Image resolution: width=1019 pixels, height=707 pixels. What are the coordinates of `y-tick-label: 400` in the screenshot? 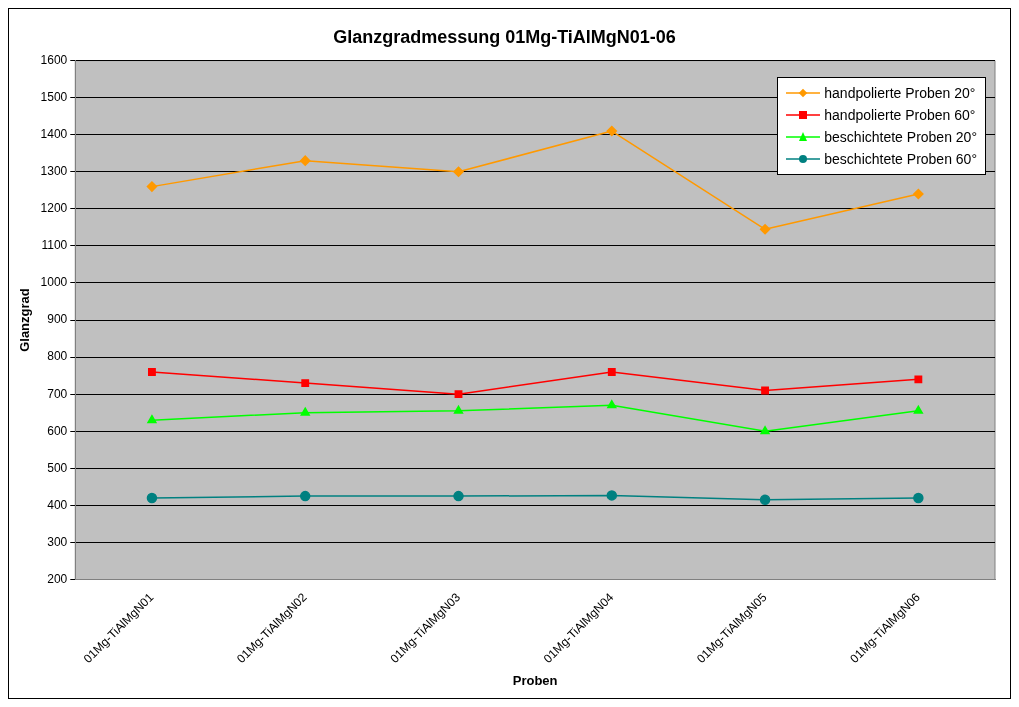 It's located at (57, 504).